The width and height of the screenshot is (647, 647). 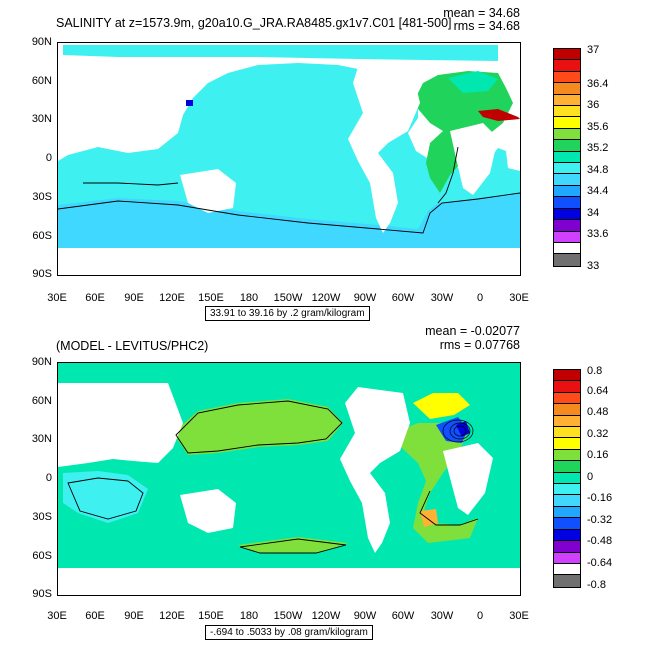 What do you see at coordinates (289, 632) in the screenshot?
I see `contour-info-box: -.694 to .5033 by .08 gram/kilogram` at bounding box center [289, 632].